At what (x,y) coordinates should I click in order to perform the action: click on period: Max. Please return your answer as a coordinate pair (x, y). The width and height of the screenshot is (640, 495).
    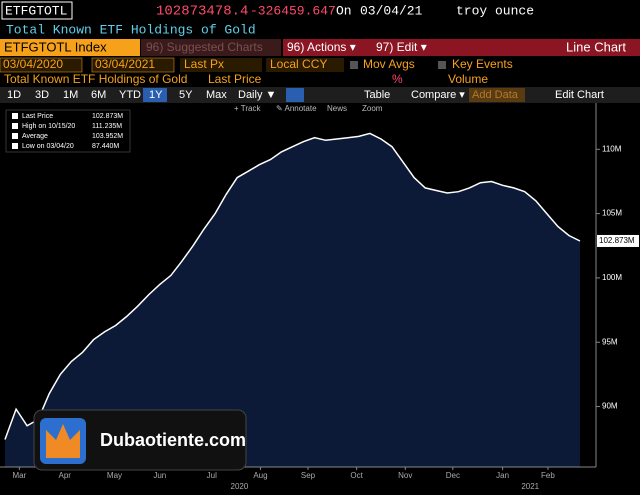
    Looking at the image, I should click on (216, 95).